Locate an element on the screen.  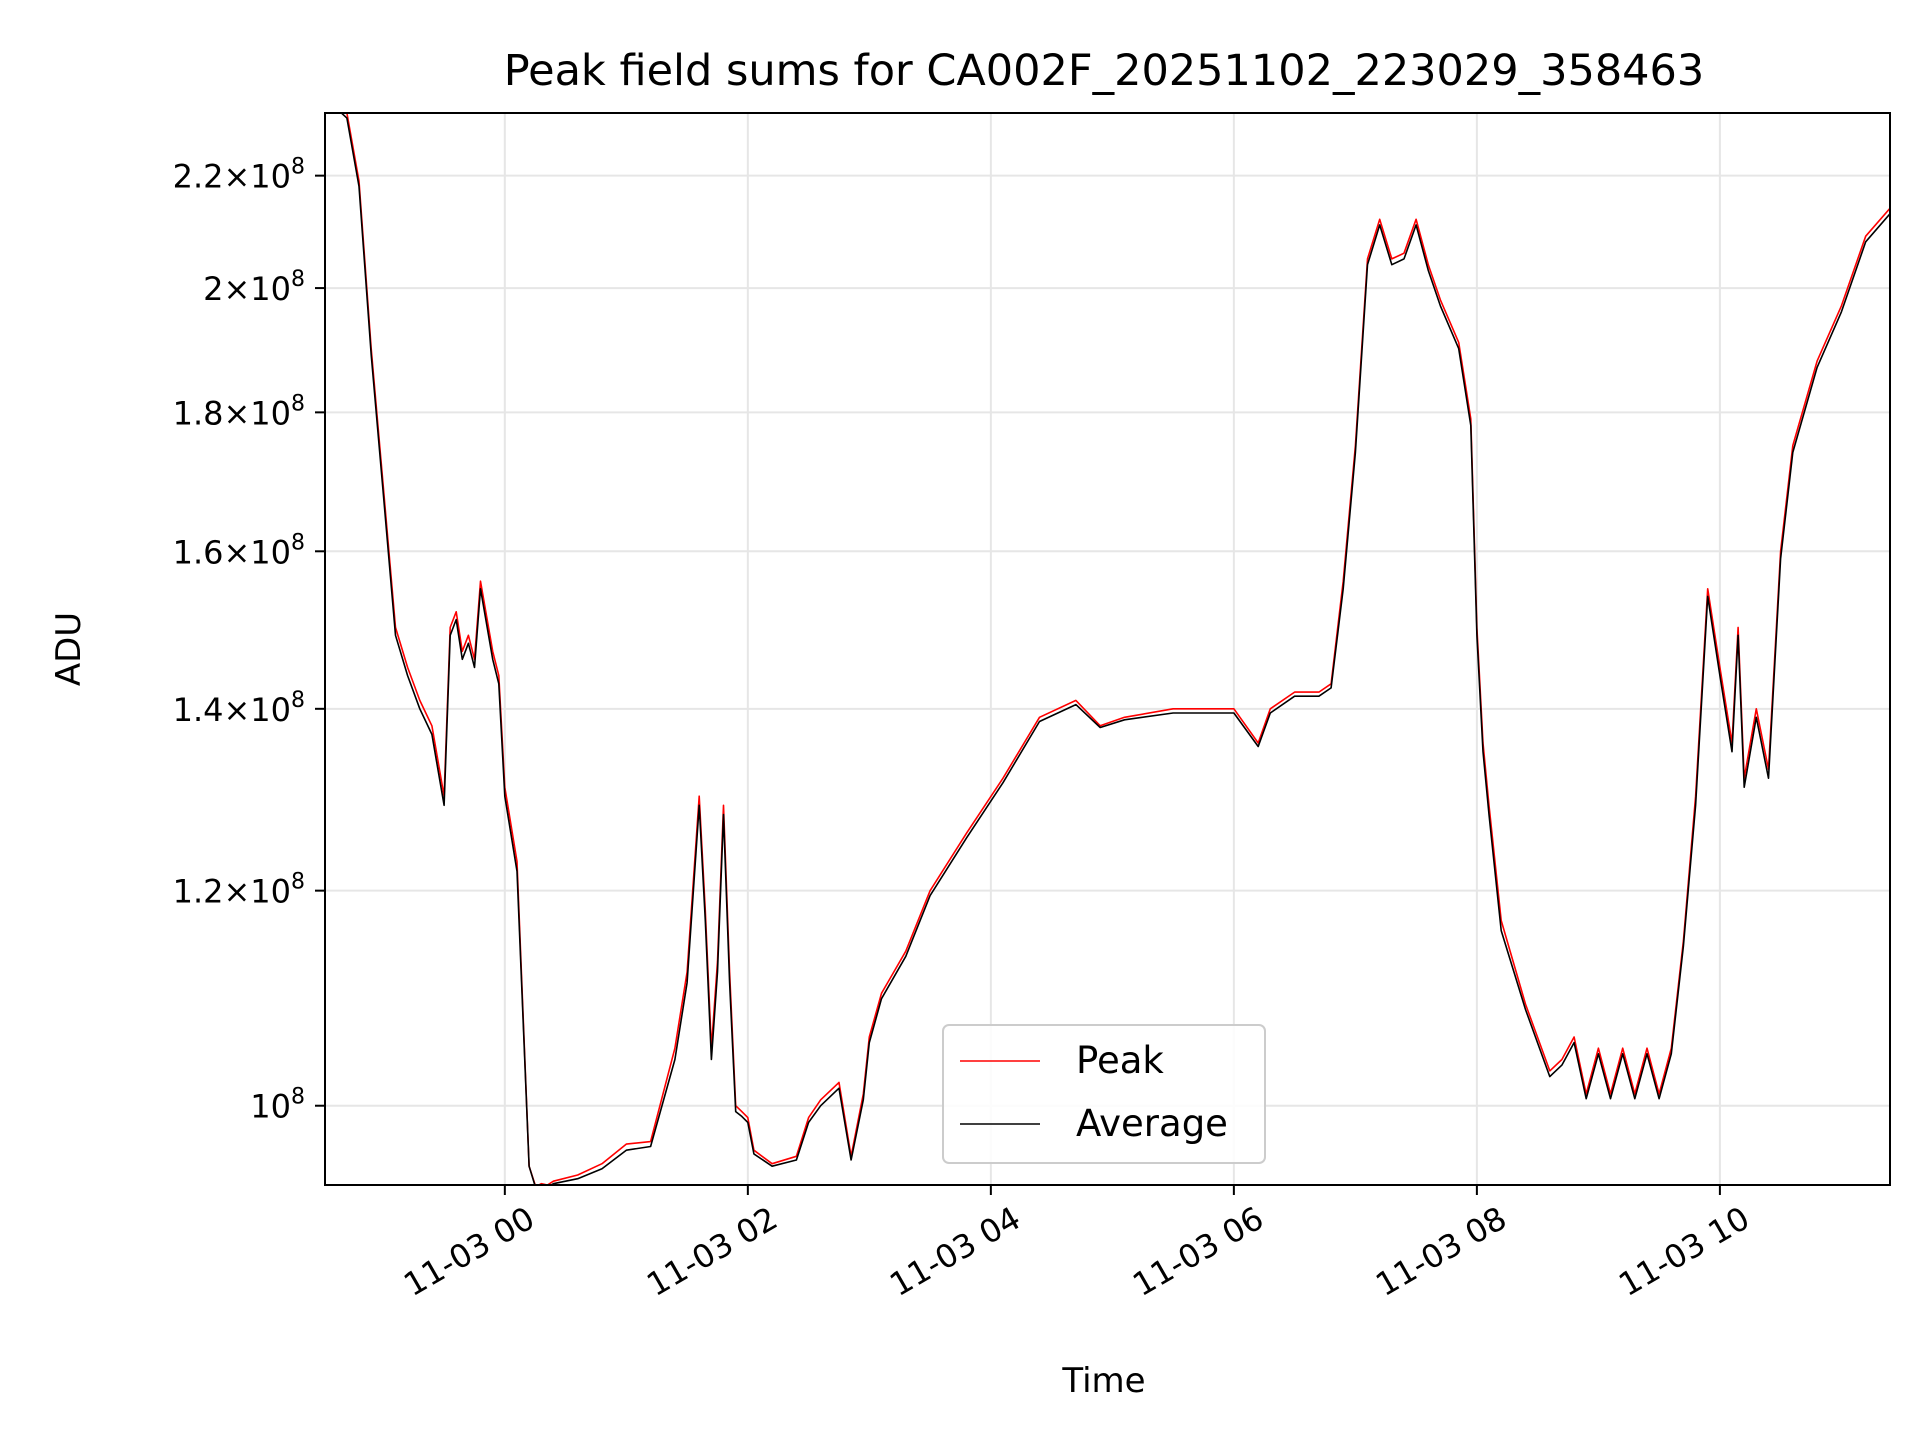
y-tick-label: 108 is located at coordinates (277, 1105).